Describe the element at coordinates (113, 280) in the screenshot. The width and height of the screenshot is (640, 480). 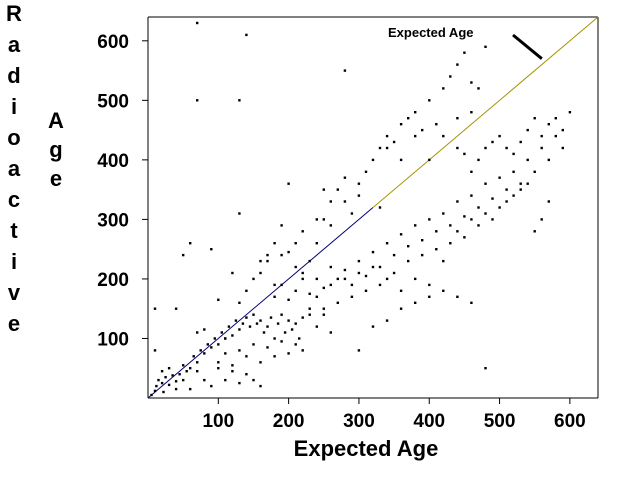
I see `y-tick-label: 200` at that location.